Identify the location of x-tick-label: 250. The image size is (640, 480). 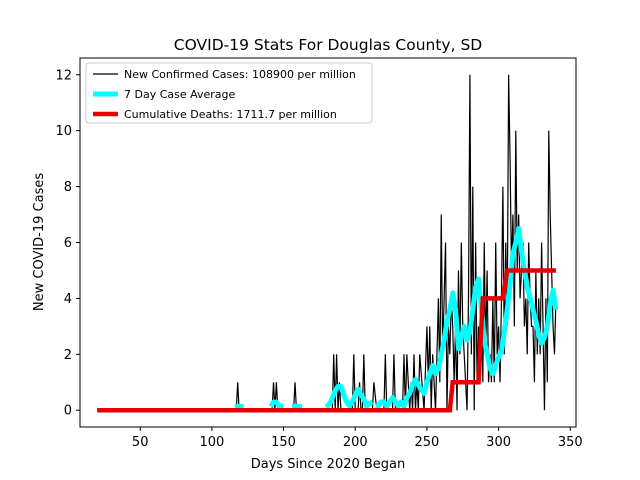
(426, 442).